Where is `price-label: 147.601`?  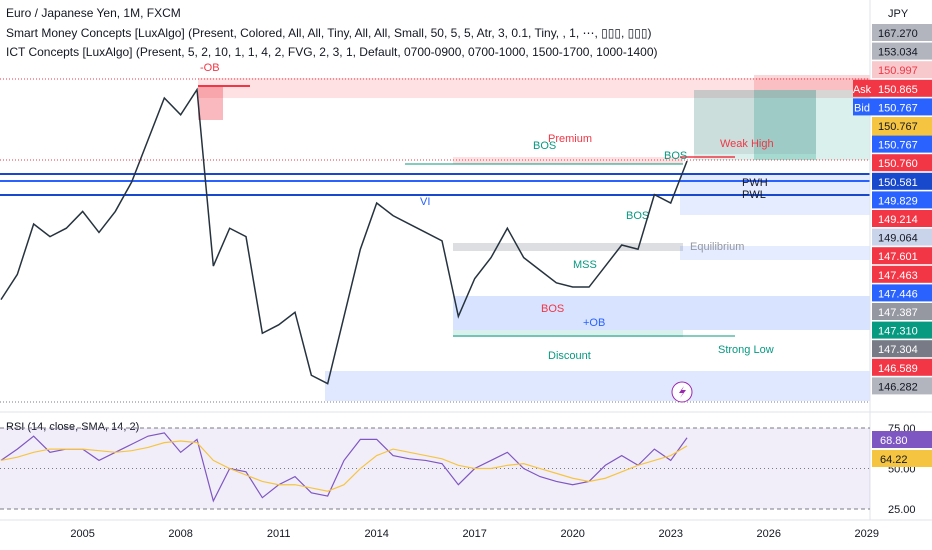 price-label: 147.601 is located at coordinates (898, 257).